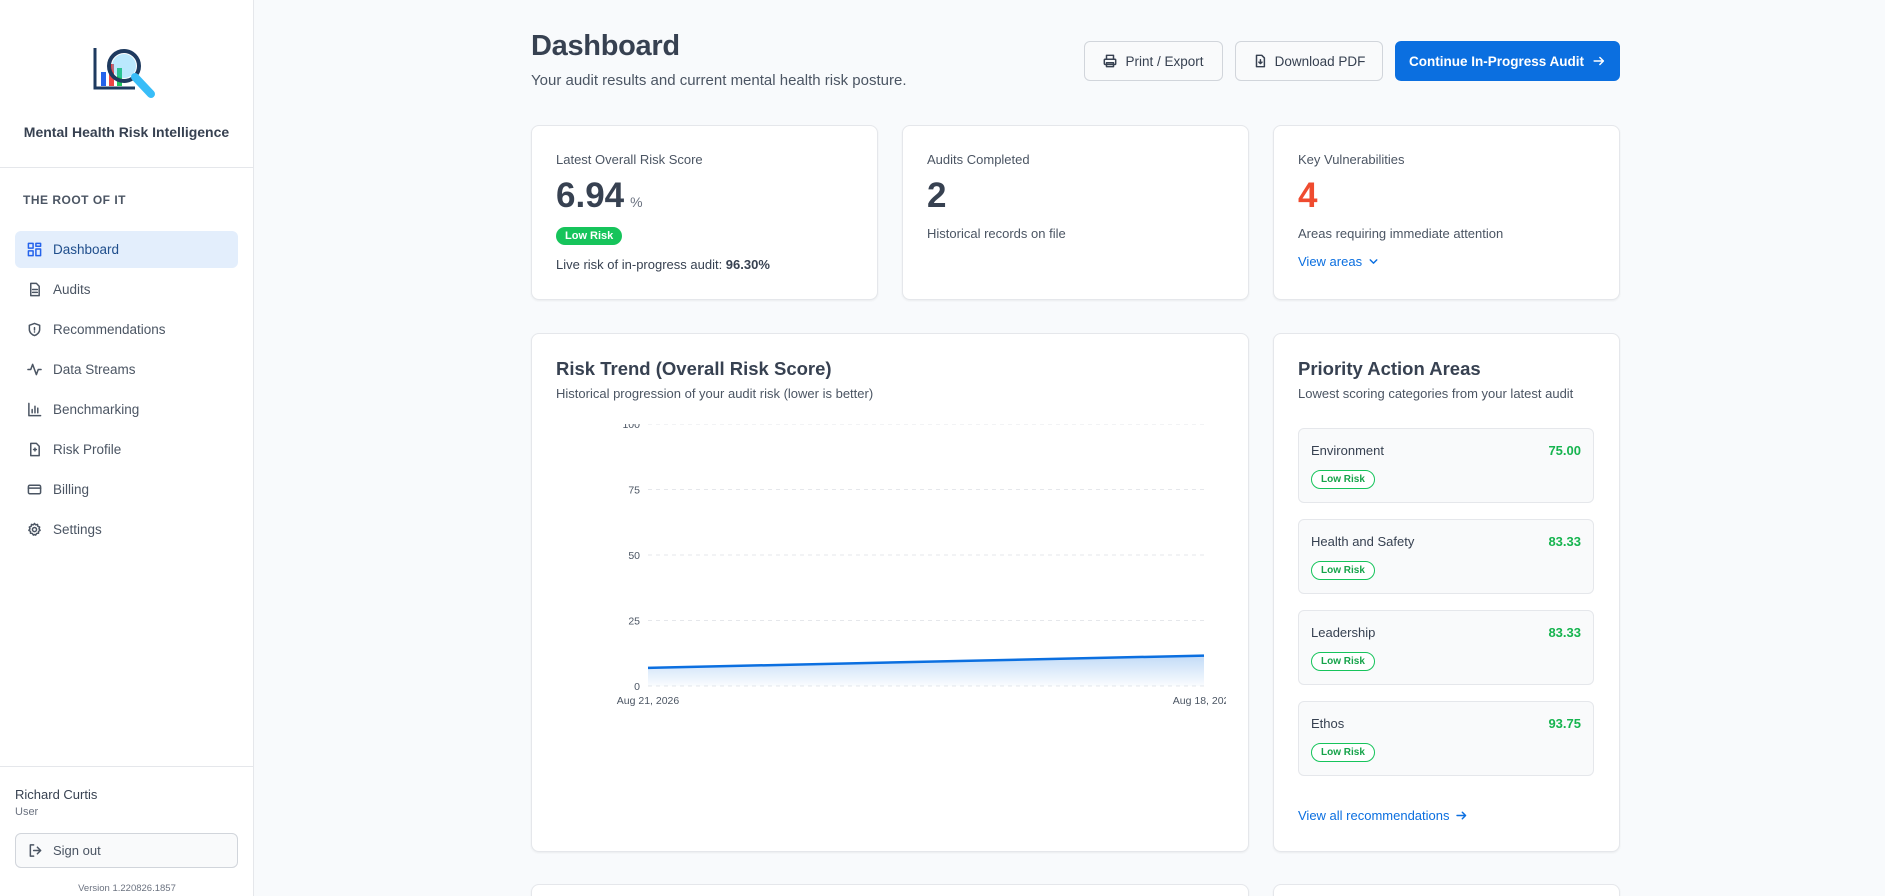  Describe the element at coordinates (35, 850) in the screenshot. I see `logout-icon` at that location.